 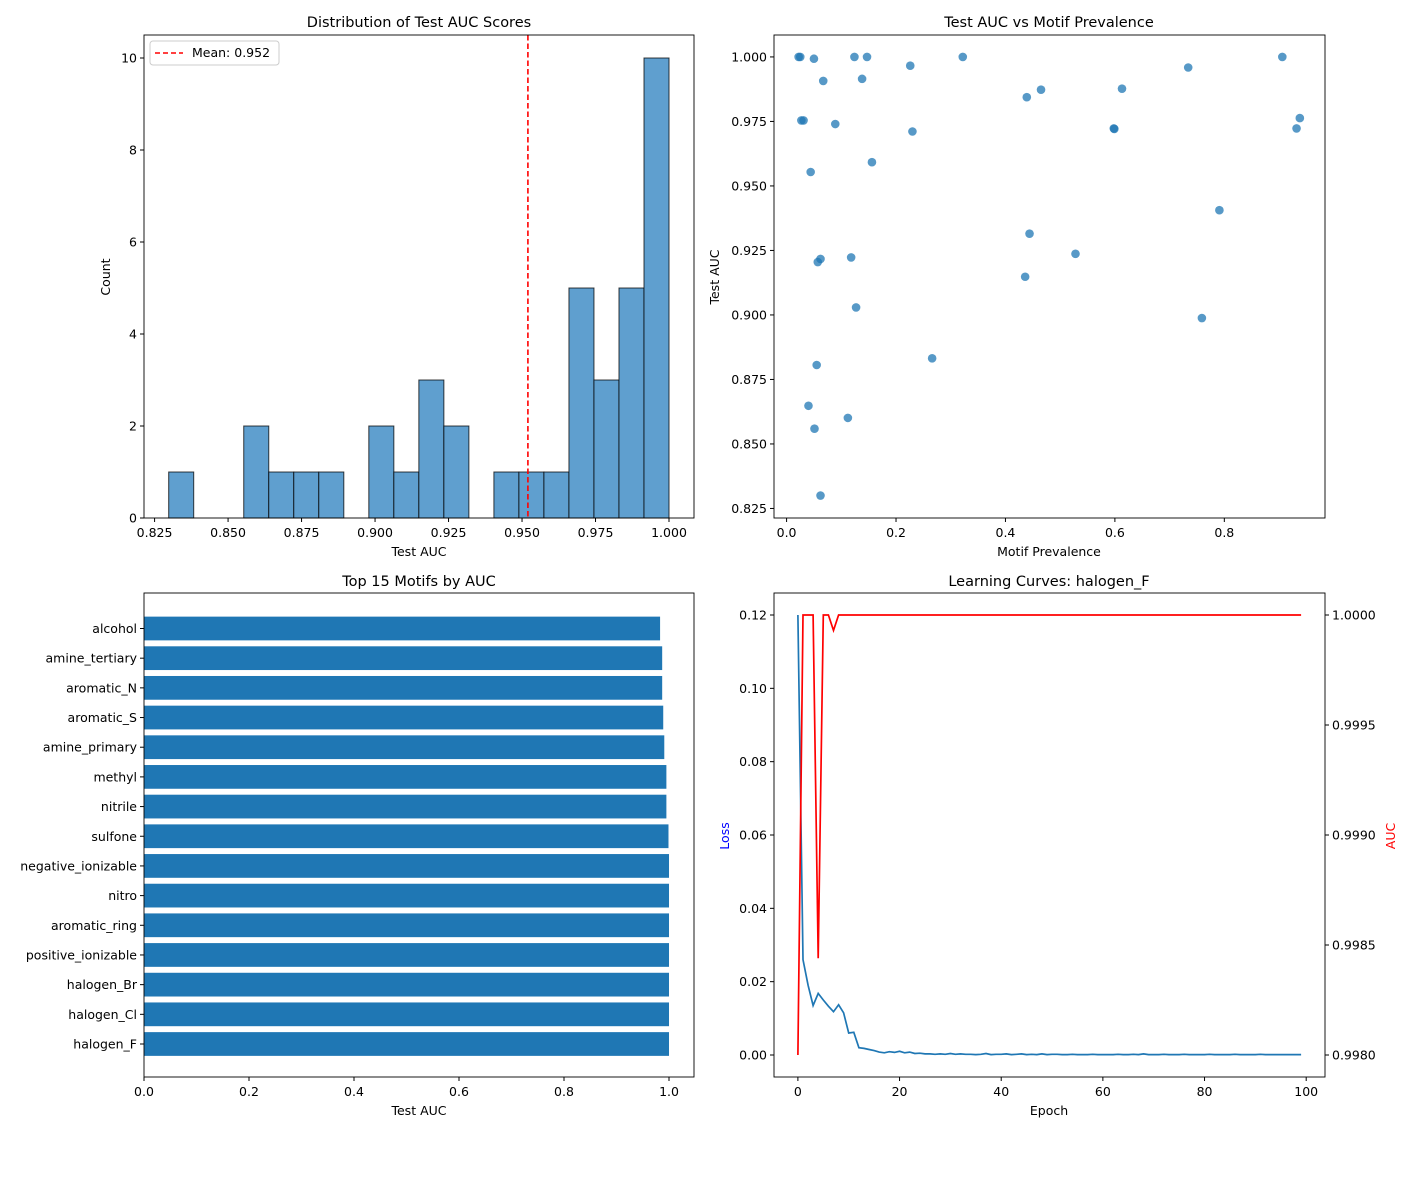 I want to click on category-label: halogen_Cl, so click(x=102, y=1014).